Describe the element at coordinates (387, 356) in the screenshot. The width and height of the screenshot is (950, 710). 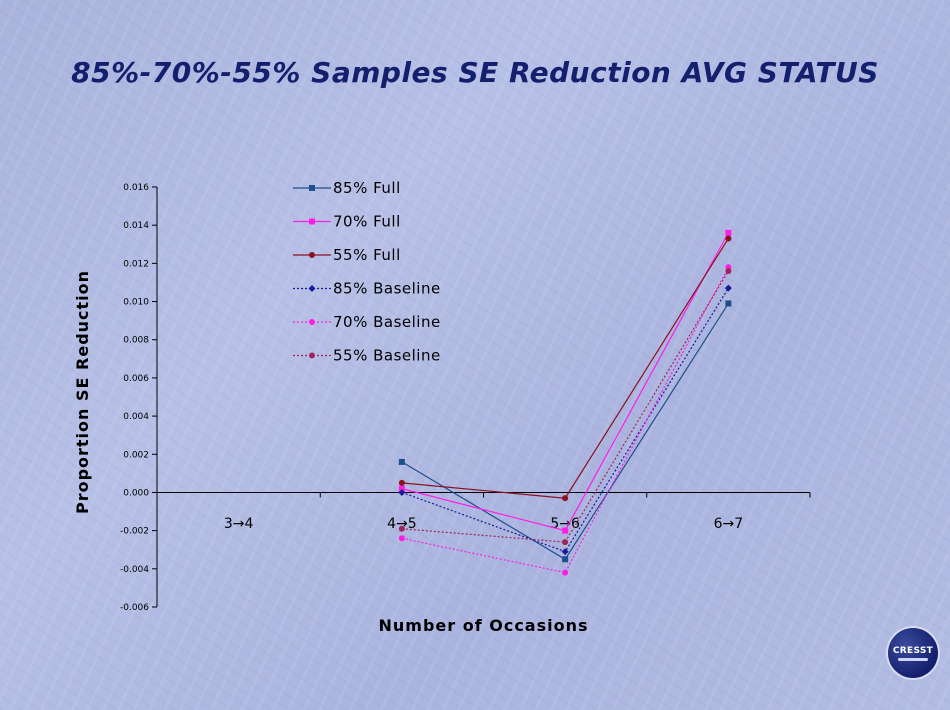
I see `legend-label: 55% Baseline` at that location.